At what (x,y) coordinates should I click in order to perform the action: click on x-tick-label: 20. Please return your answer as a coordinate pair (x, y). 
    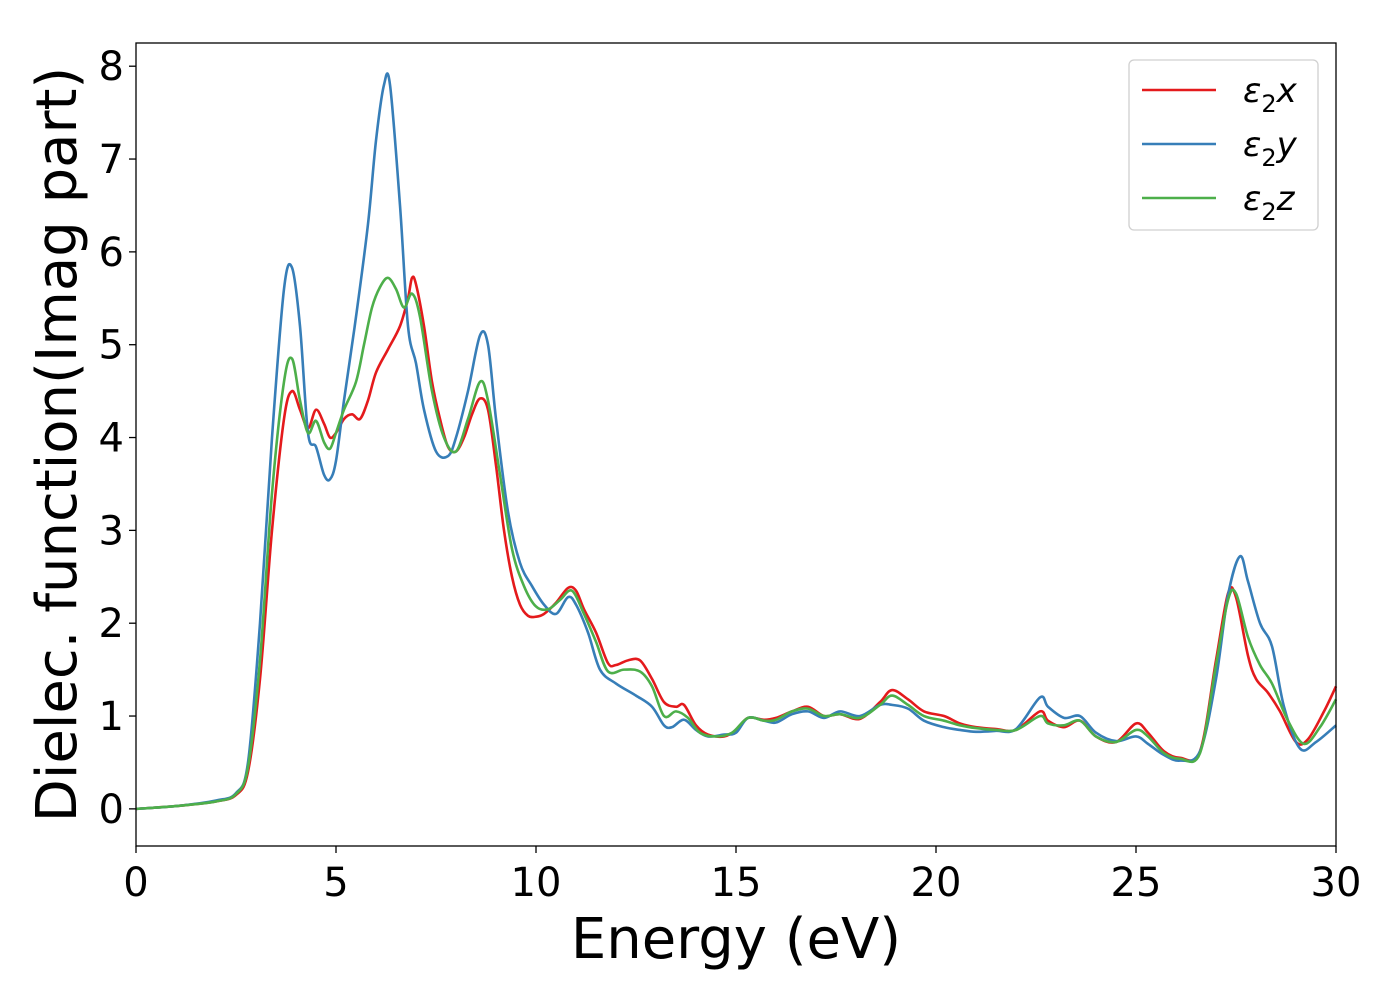
    Looking at the image, I should click on (936, 883).